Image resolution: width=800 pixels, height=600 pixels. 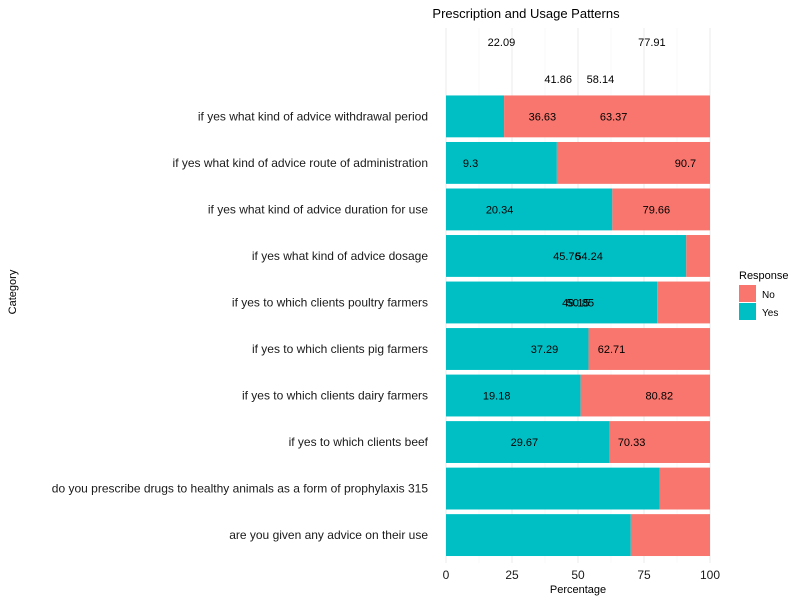 I want to click on x-tick-label: 25, so click(x=512, y=575).